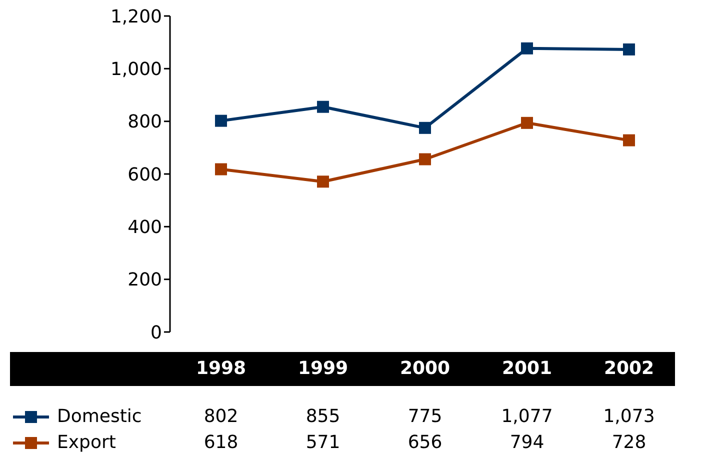 The image size is (711, 457). What do you see at coordinates (145, 122) in the screenshot?
I see `y-tick-label: 800` at bounding box center [145, 122].